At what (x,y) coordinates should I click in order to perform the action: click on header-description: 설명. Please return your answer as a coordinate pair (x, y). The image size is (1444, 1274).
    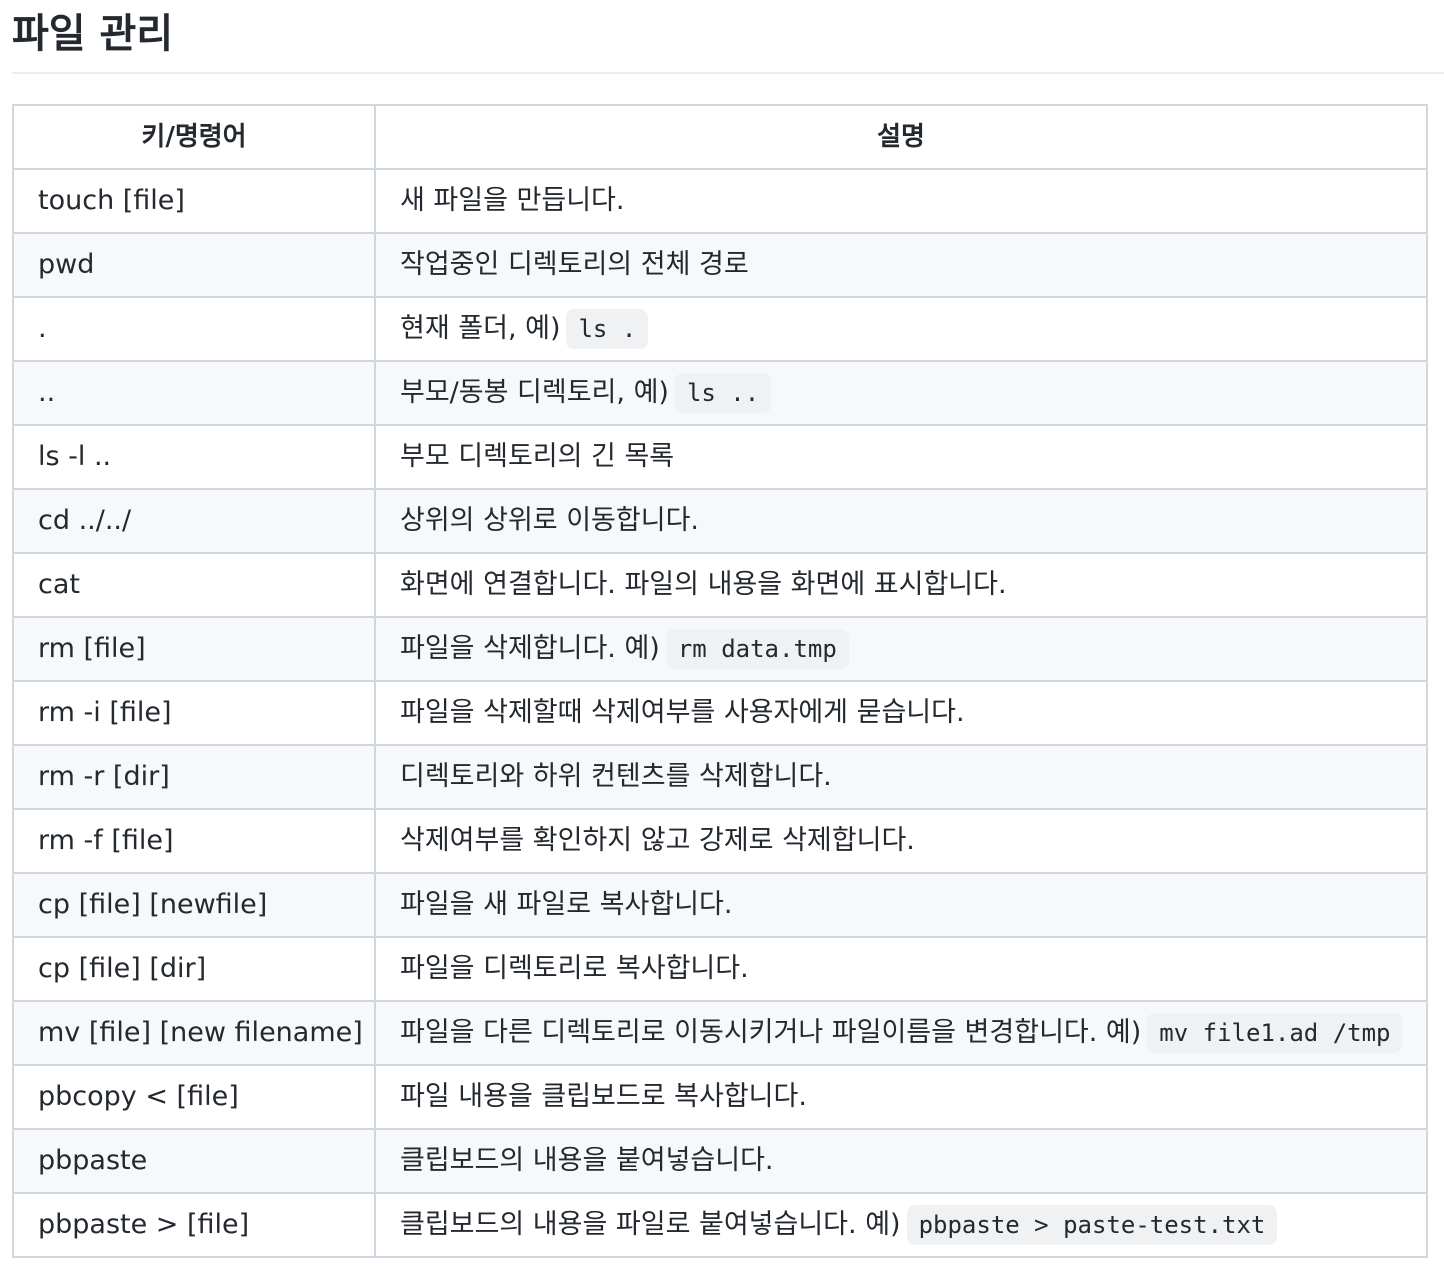
    Looking at the image, I should click on (901, 137).